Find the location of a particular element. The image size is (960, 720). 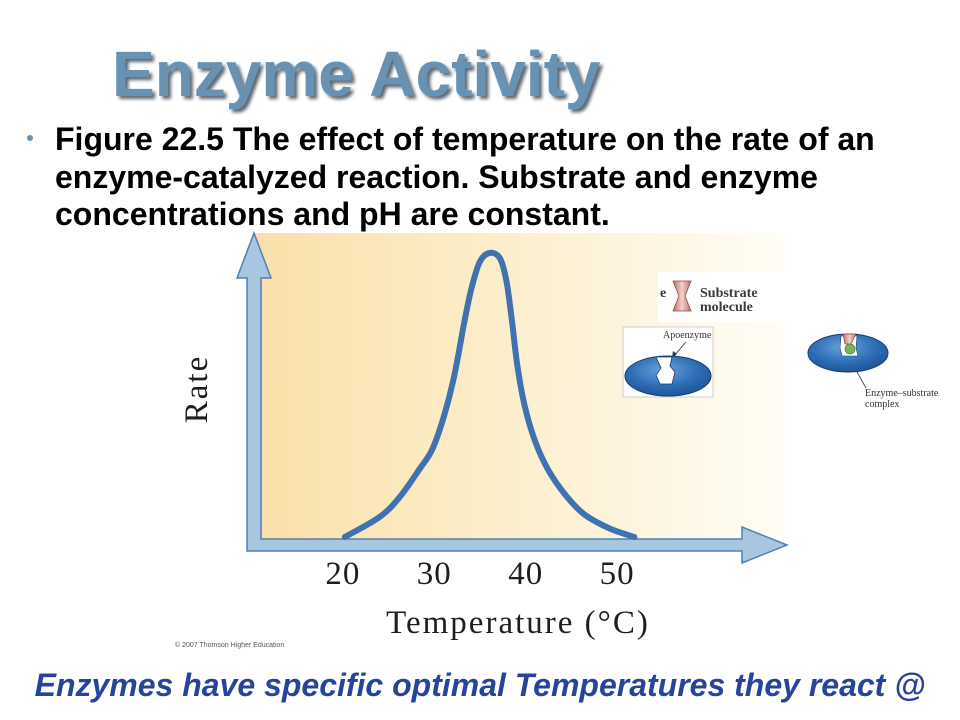

substrate-illustration: e Substrate molecule is located at coordinates (726, 297).